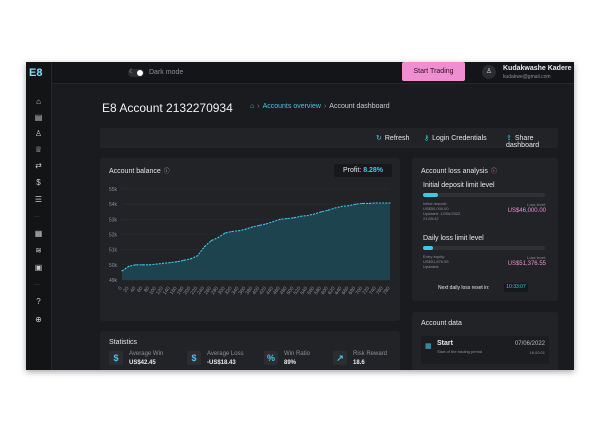  Describe the element at coordinates (340, 358) in the screenshot. I see `trend-up-icon: ↗` at that location.